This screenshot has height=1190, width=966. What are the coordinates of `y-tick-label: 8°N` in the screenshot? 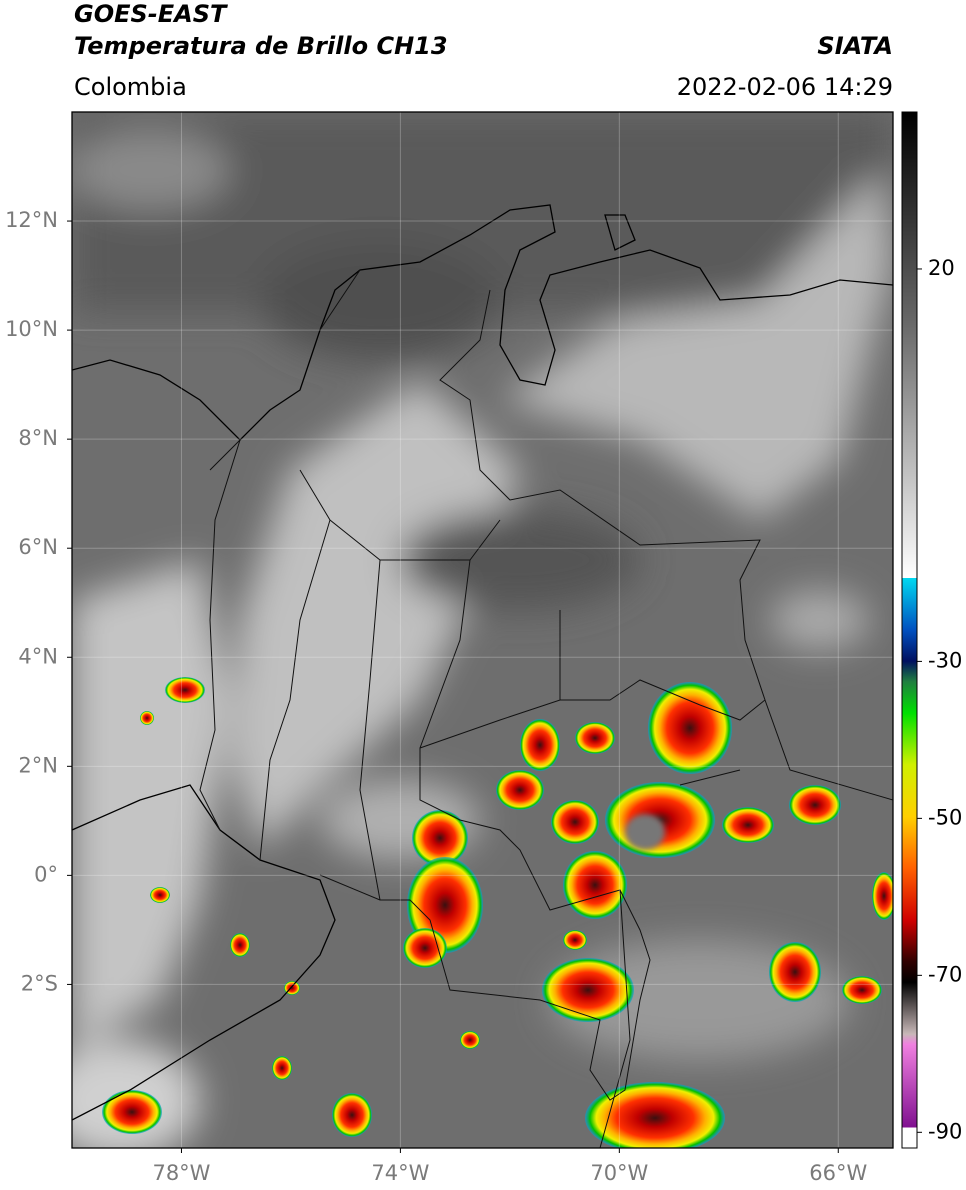 It's located at (38, 438).